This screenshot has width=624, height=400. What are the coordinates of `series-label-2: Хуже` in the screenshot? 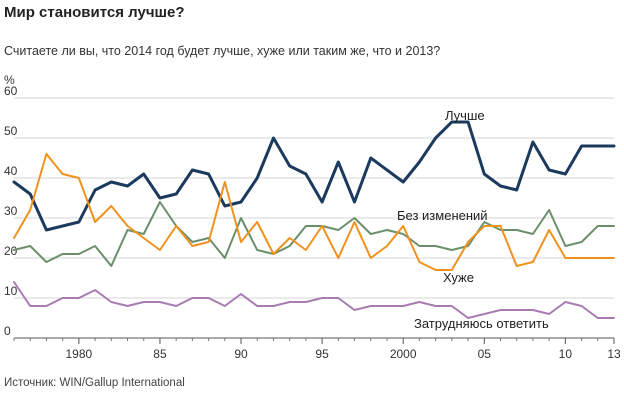 It's located at (458, 277).